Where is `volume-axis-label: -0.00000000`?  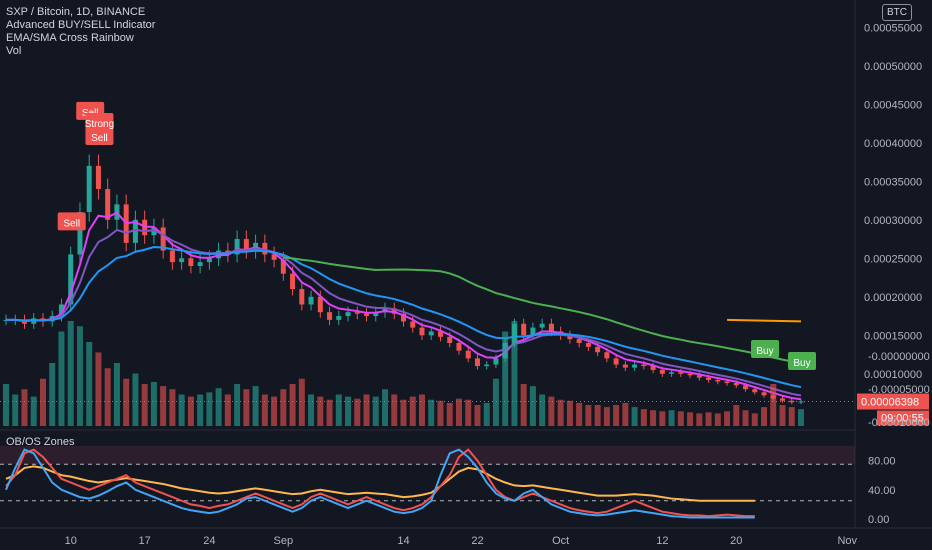
volume-axis-label: -0.00000000 is located at coordinates (899, 357).